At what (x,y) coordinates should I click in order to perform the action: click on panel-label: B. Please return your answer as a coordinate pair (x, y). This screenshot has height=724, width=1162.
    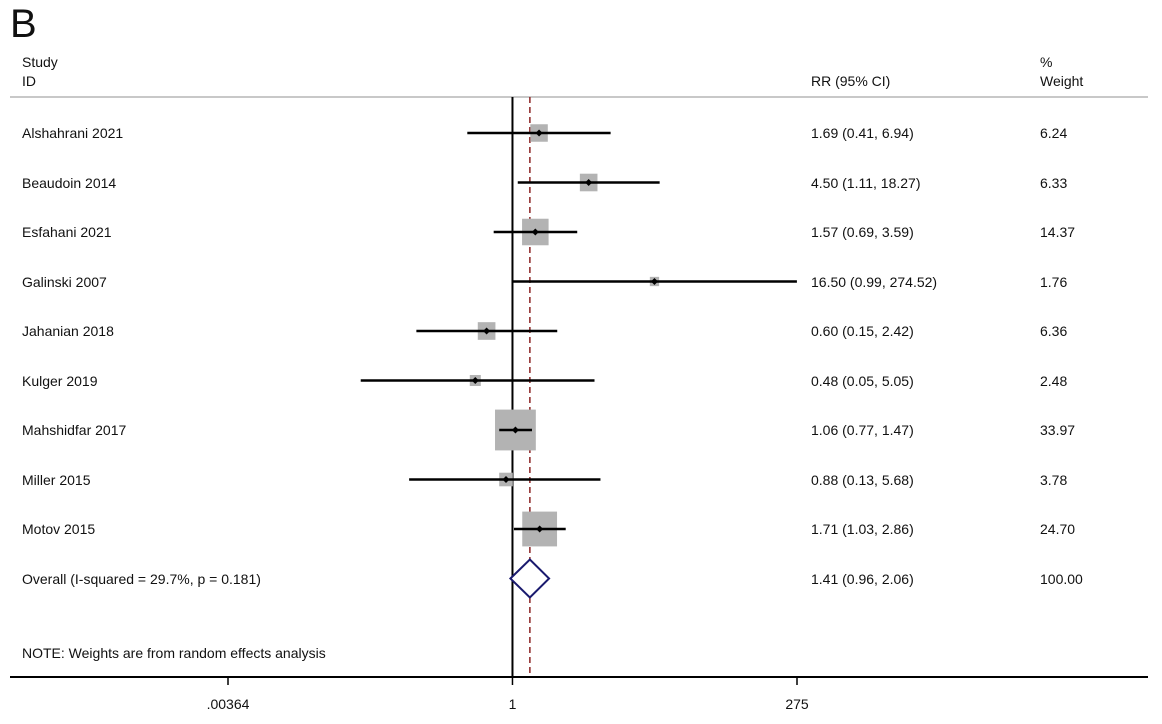
    Looking at the image, I should click on (23, 24).